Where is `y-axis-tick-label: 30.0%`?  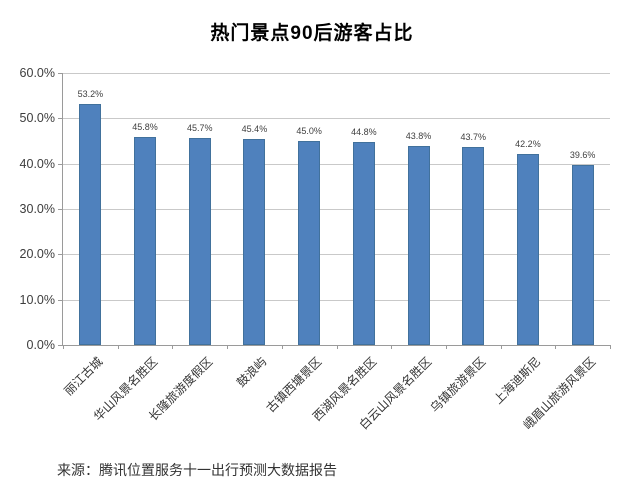 y-axis-tick-label: 30.0% is located at coordinates (37, 209).